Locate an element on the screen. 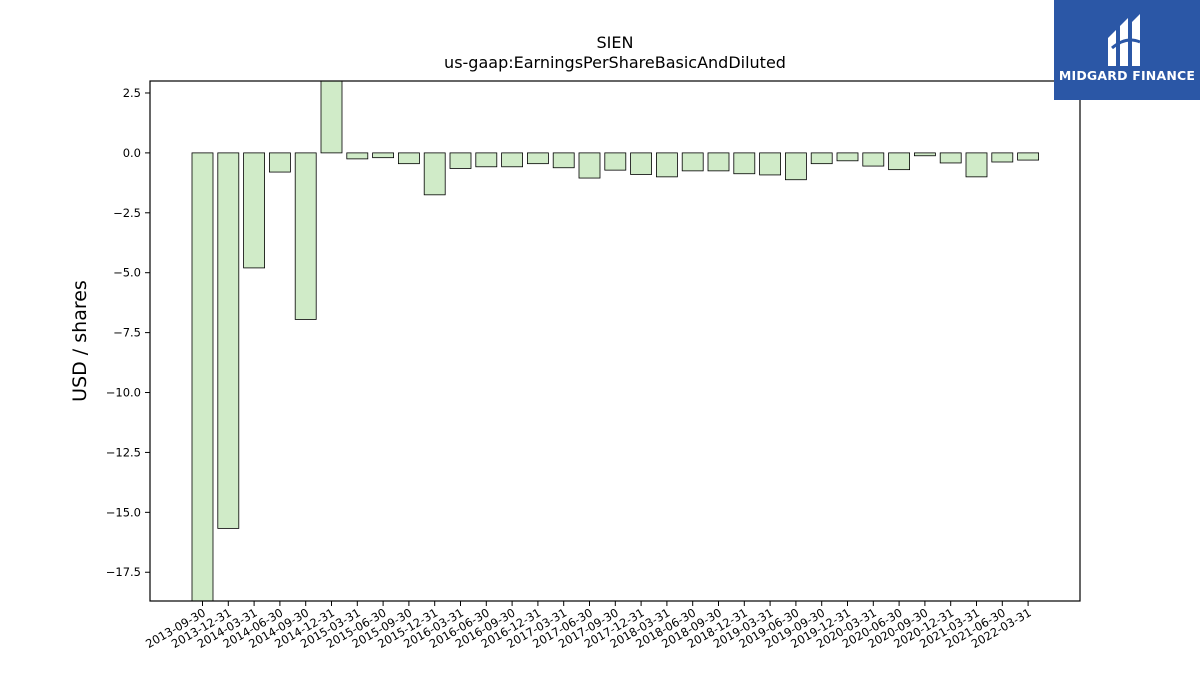  y-tick-label: 2.5 is located at coordinates (132, 93).